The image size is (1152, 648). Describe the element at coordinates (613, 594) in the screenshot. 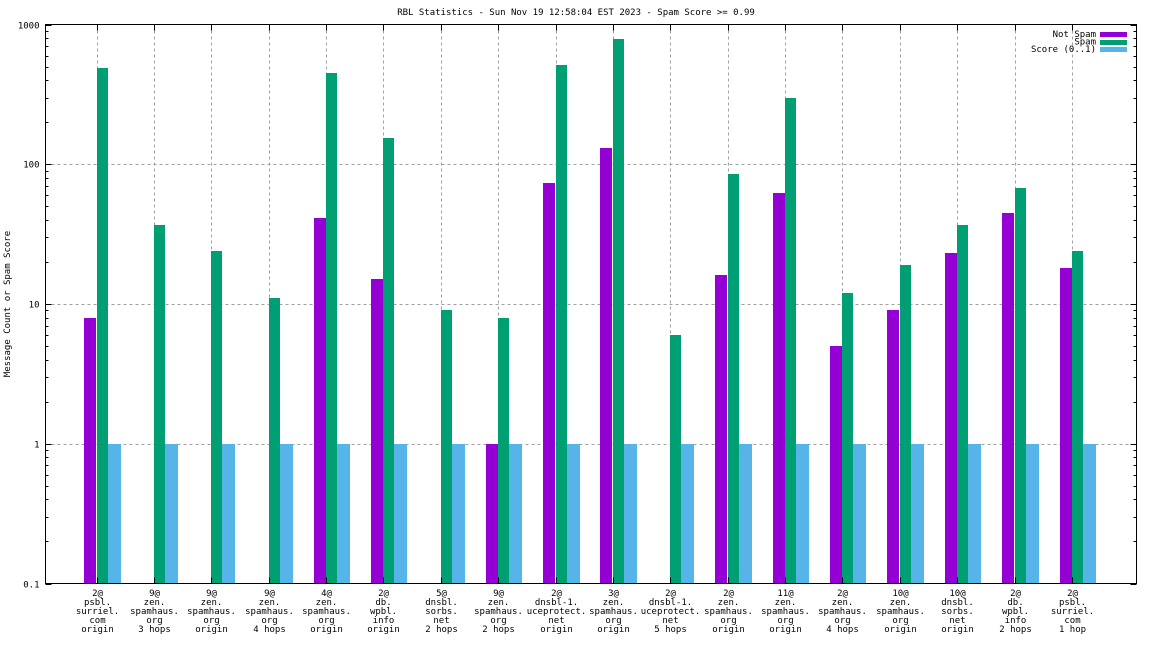

I see `x-tick-label-line: 3@` at that location.